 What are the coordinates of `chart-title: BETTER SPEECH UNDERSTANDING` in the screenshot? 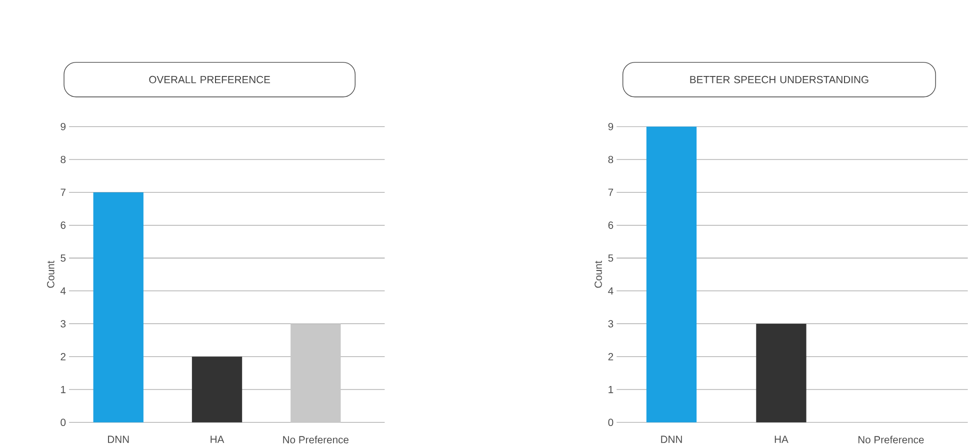 It's located at (779, 80).